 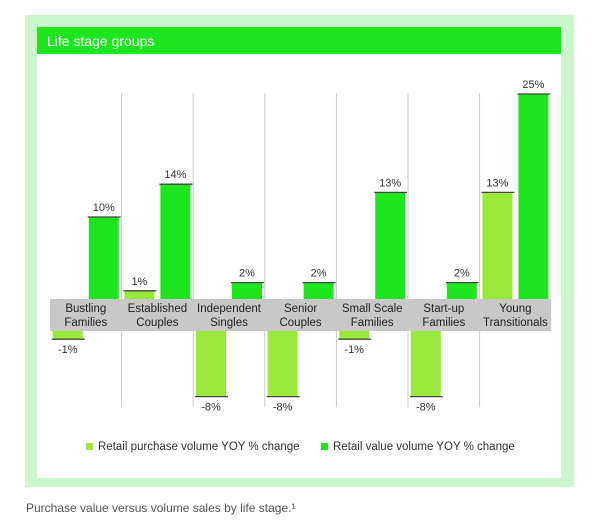 What do you see at coordinates (372, 309) in the screenshot?
I see `category-label: Small Scale` at bounding box center [372, 309].